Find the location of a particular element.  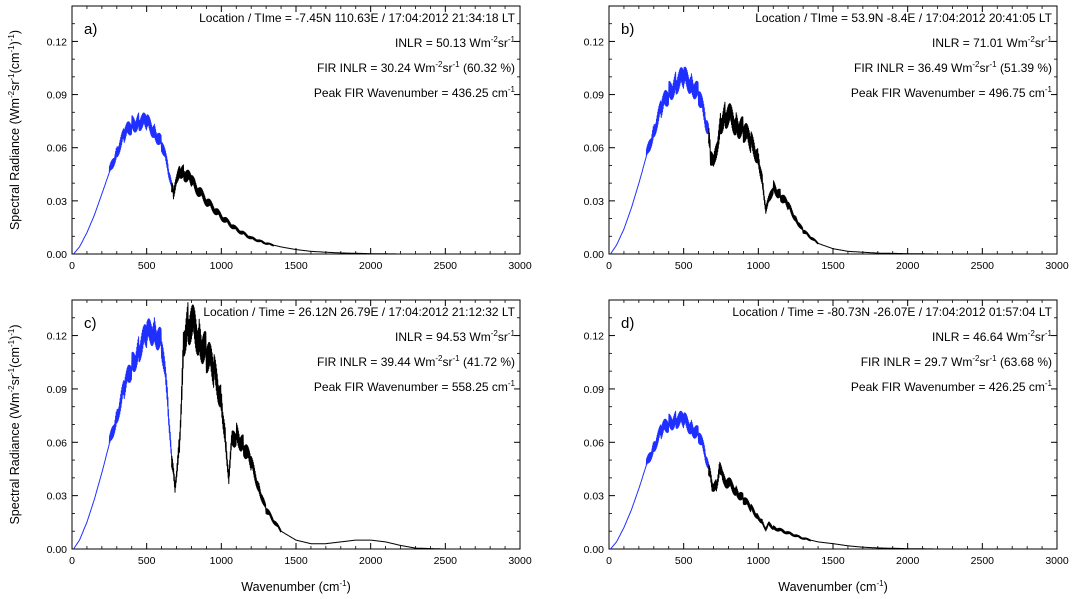

peak-fir-text-main: Peak FIR Wavenumber = 436.25 cm is located at coordinates (411, 93).